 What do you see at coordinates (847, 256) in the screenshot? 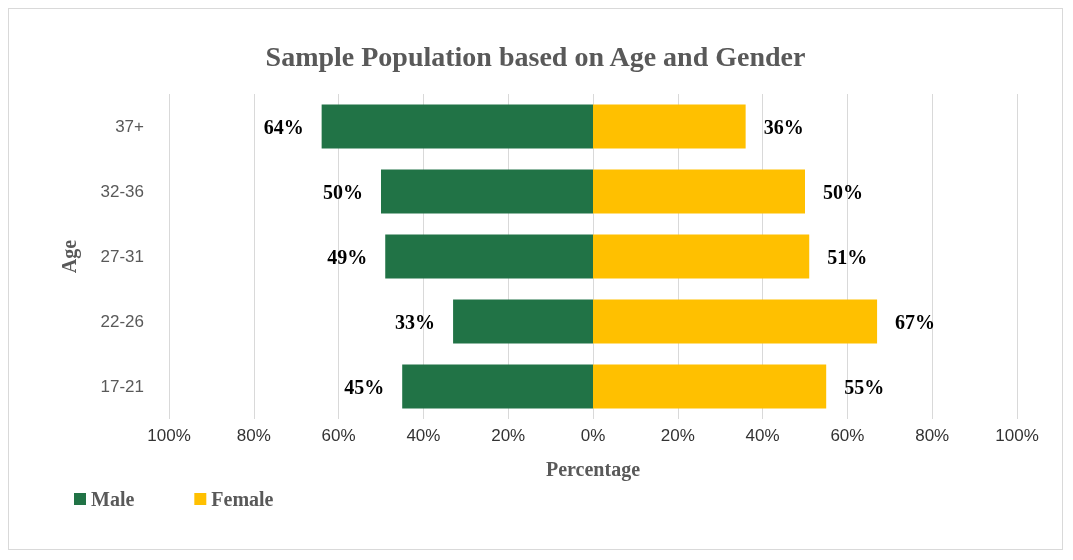
I see `data-label: 51%` at bounding box center [847, 256].